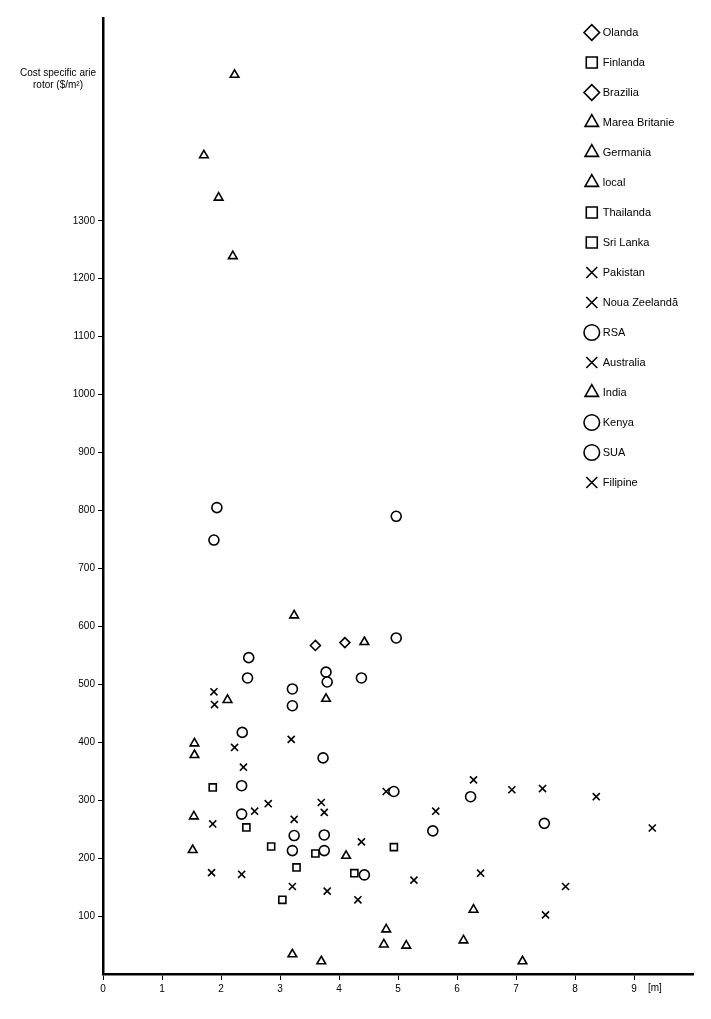 The width and height of the screenshot is (711, 1019). I want to click on legend-label: India, so click(615, 391).